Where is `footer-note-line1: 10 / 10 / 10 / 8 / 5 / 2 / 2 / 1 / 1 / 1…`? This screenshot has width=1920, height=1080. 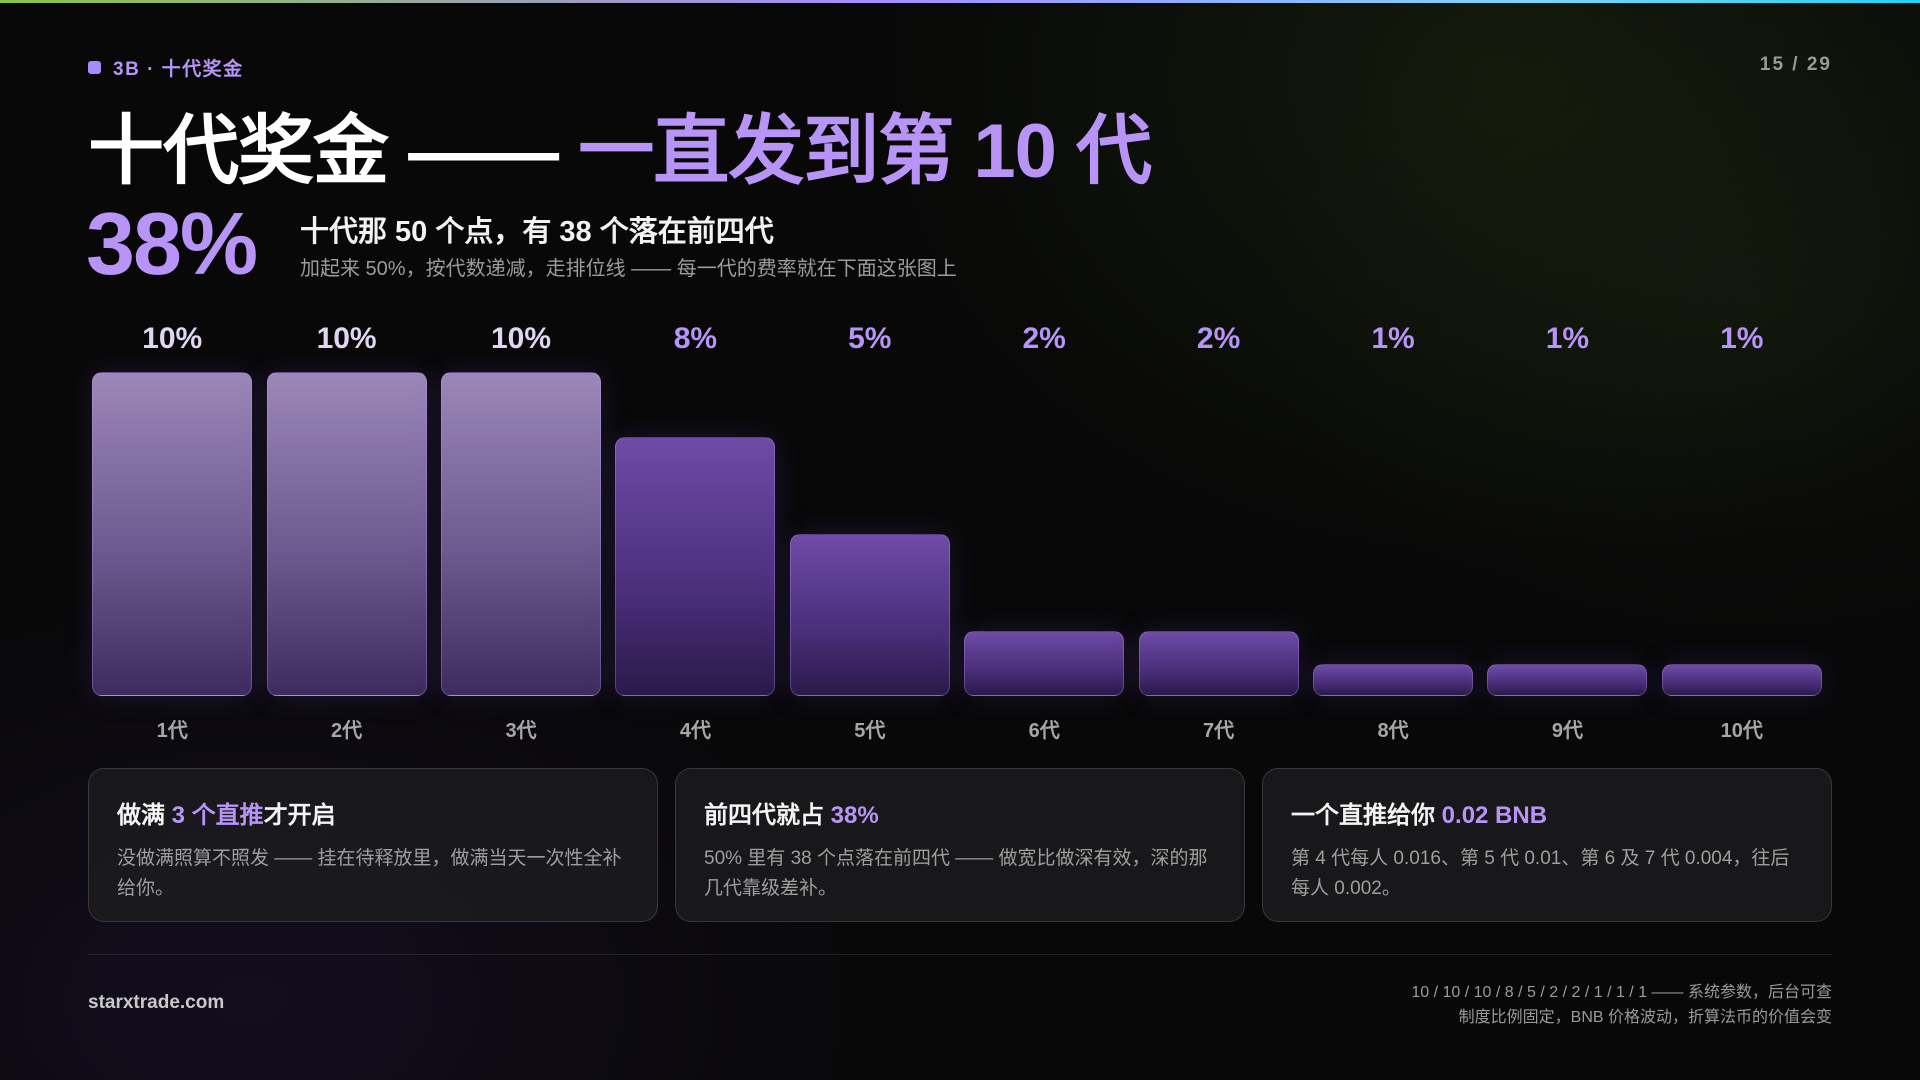 footer-note-line1: 10 / 10 / 10 / 8 / 5 / 2 / 2 / 1 / 1 / 1… is located at coordinates (1621, 992).